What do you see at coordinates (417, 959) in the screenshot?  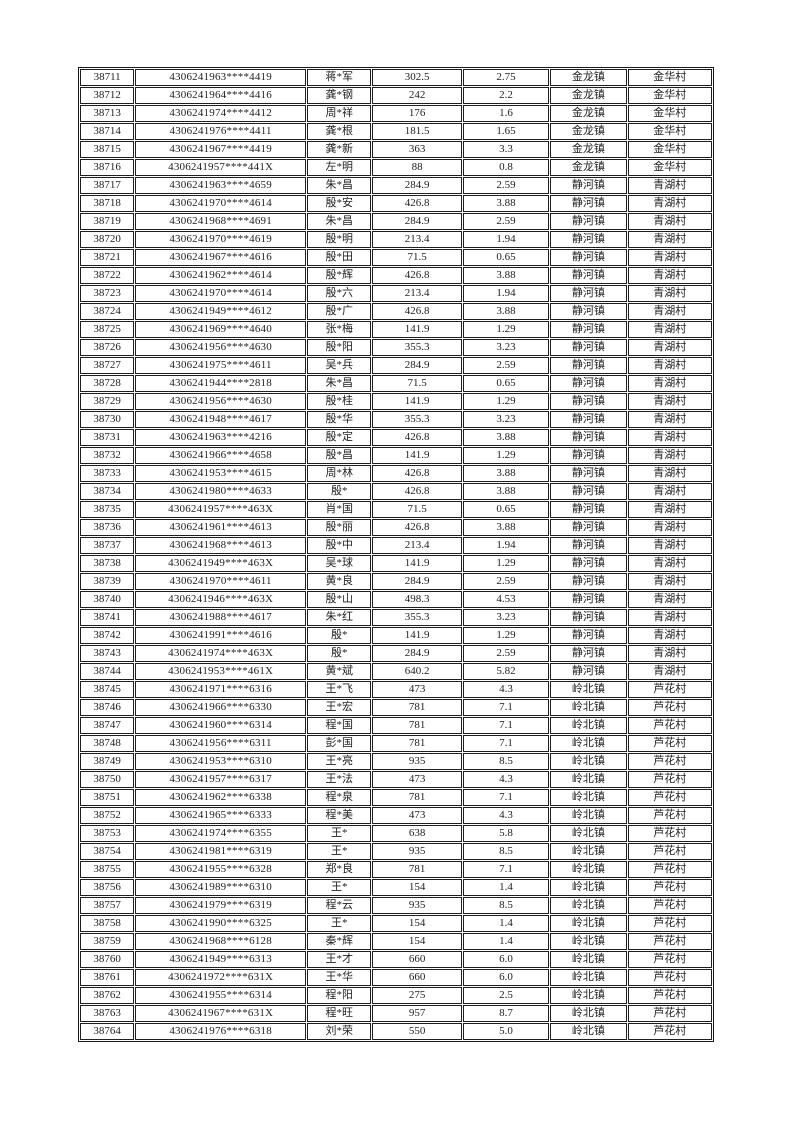 I see `cell-amount: 660` at bounding box center [417, 959].